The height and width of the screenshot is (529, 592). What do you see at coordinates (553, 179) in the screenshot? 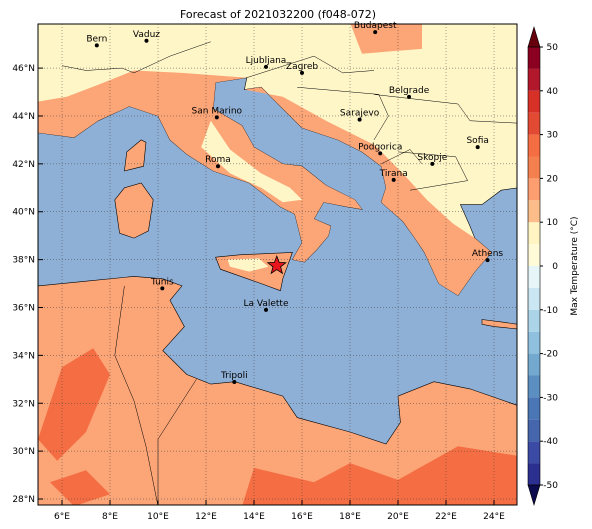
I see `colorbar-tick-label: 20` at bounding box center [553, 179].